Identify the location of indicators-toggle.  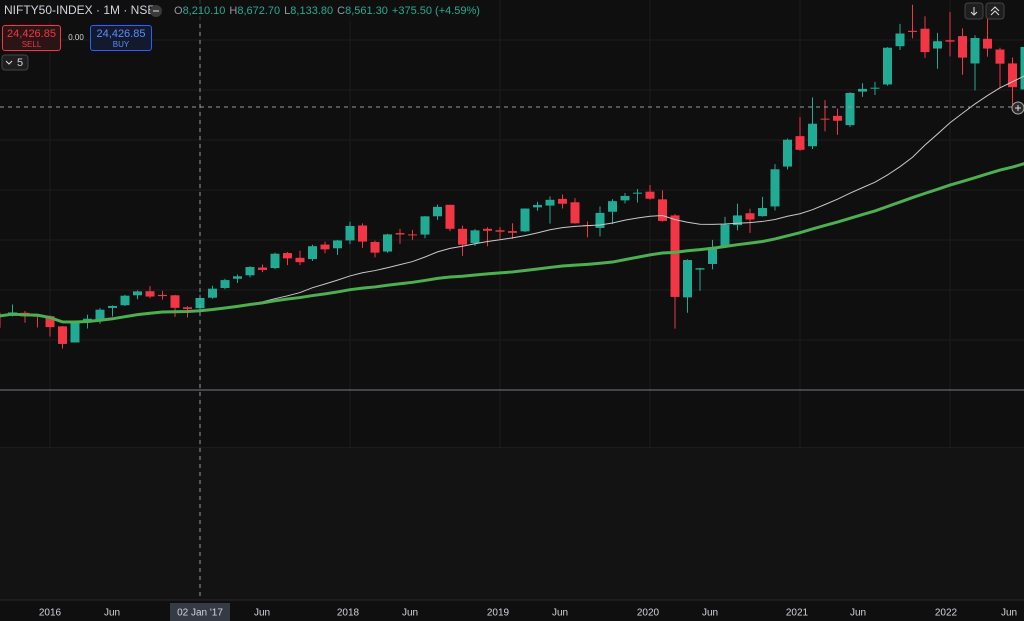
(15, 62).